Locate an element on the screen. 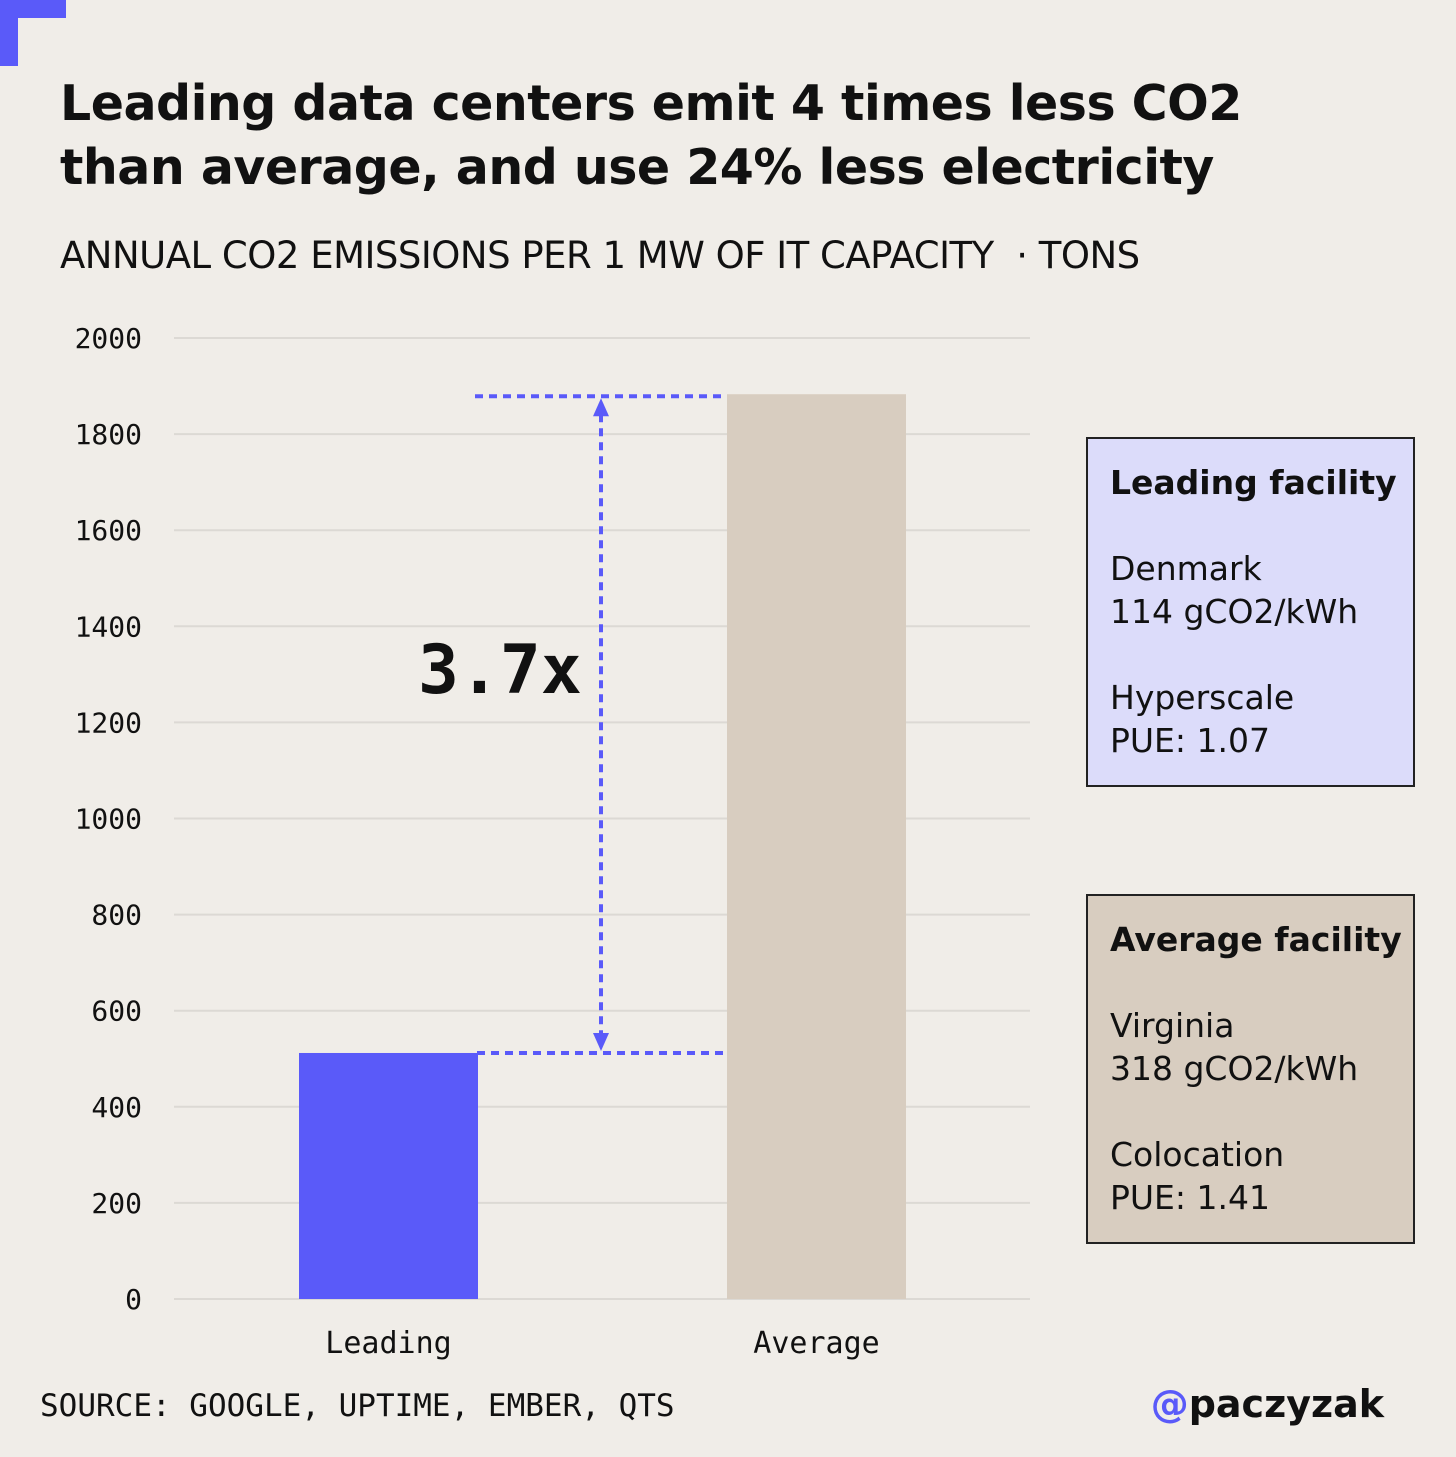  arrow-down-icon is located at coordinates (601, 1041).